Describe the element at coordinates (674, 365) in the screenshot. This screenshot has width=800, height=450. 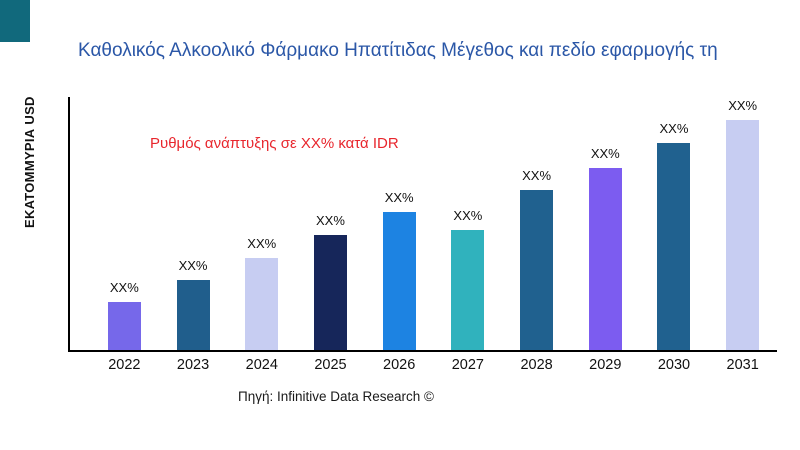
I see `x-tick-2030: 2030` at that location.